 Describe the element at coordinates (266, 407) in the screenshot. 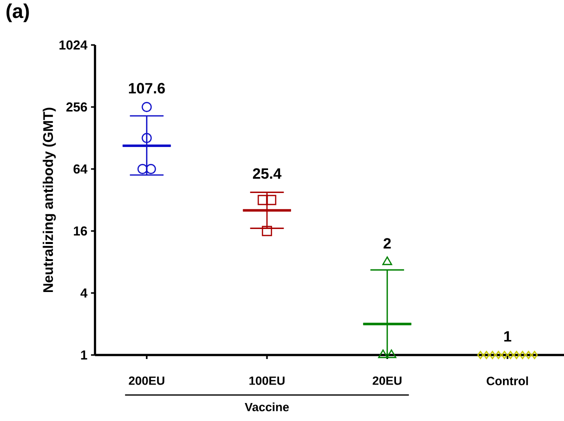

I see `text: Vaccine` at that location.